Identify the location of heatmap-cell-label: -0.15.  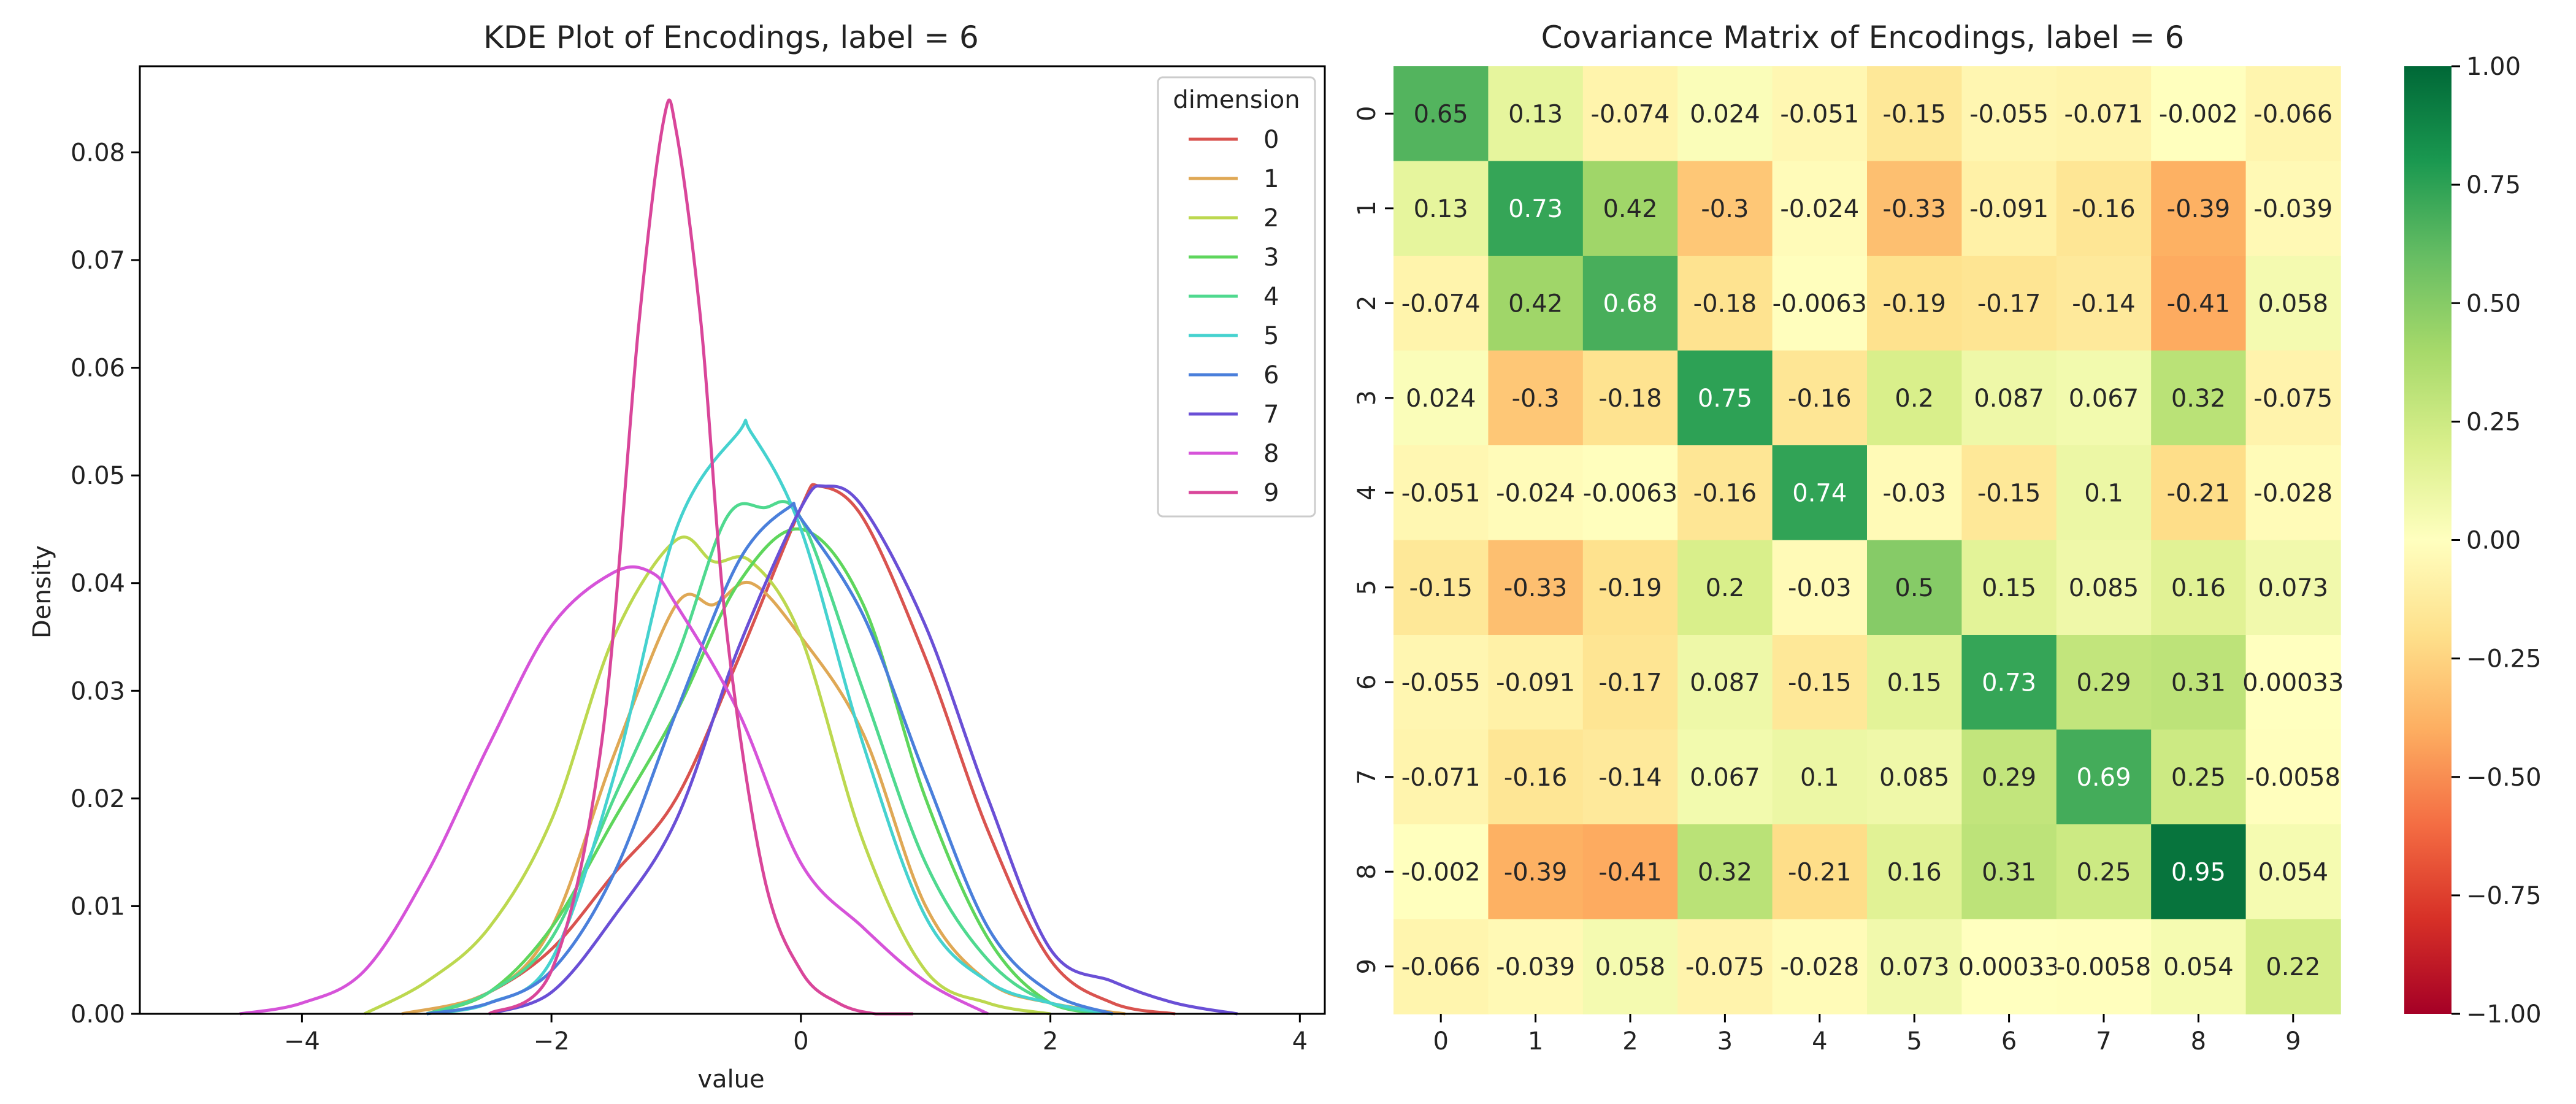
(1914, 114).